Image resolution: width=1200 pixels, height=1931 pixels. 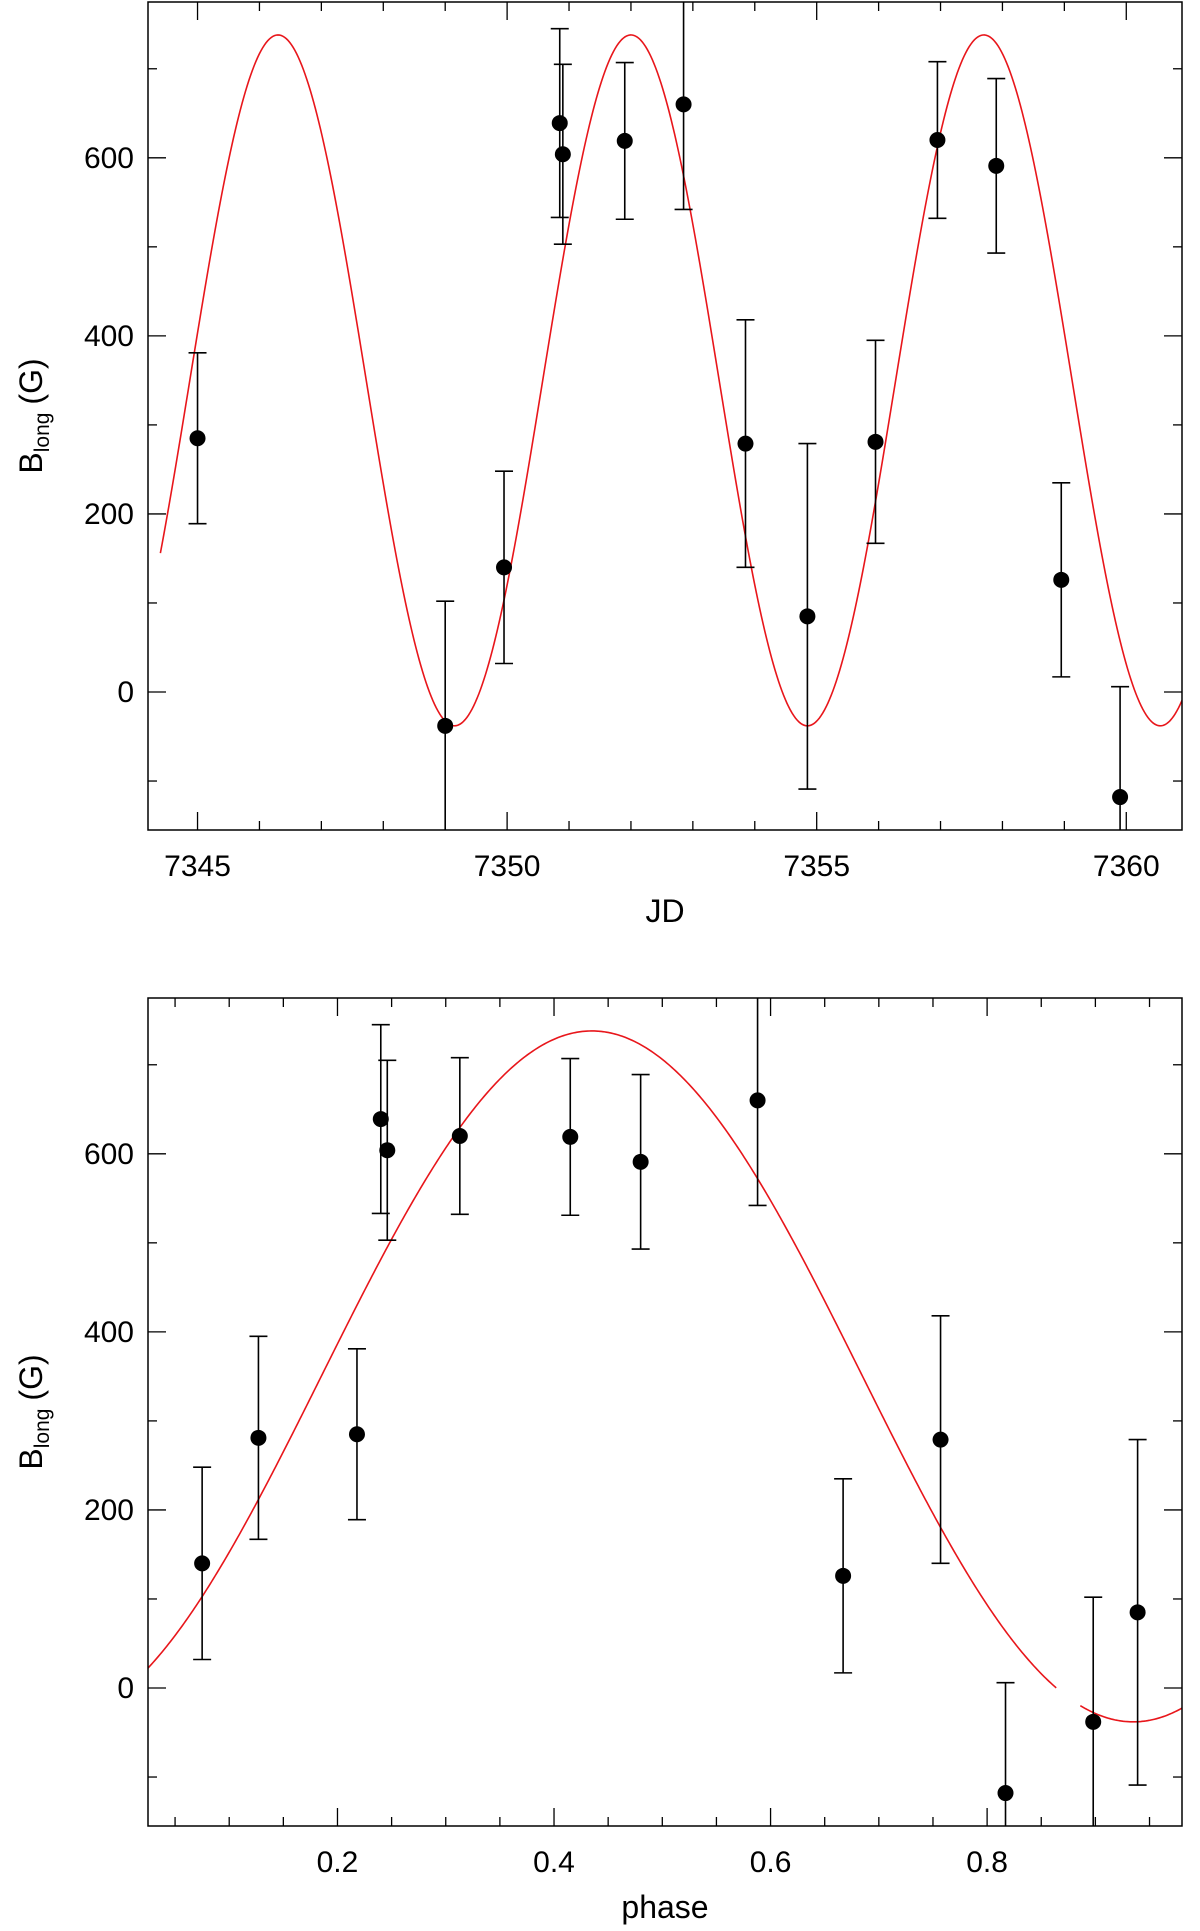 What do you see at coordinates (816, 866) in the screenshot?
I see `chart-jd-x-tick-label: 7355` at bounding box center [816, 866].